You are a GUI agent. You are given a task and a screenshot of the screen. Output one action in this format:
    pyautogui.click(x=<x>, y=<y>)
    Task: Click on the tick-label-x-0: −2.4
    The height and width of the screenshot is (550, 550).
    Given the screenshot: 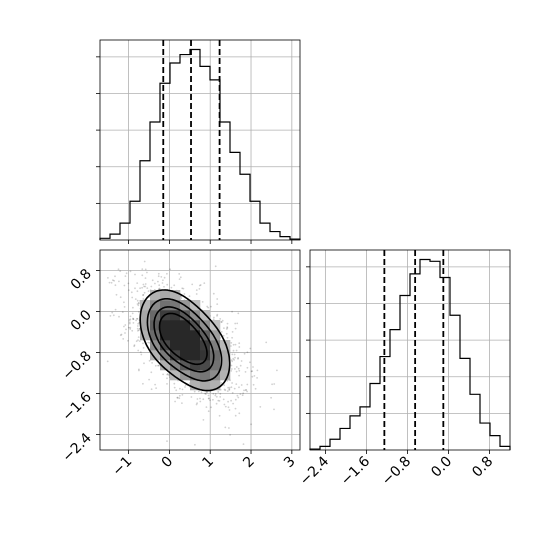 What is the action you would take?
    pyautogui.click(x=314, y=470)
    